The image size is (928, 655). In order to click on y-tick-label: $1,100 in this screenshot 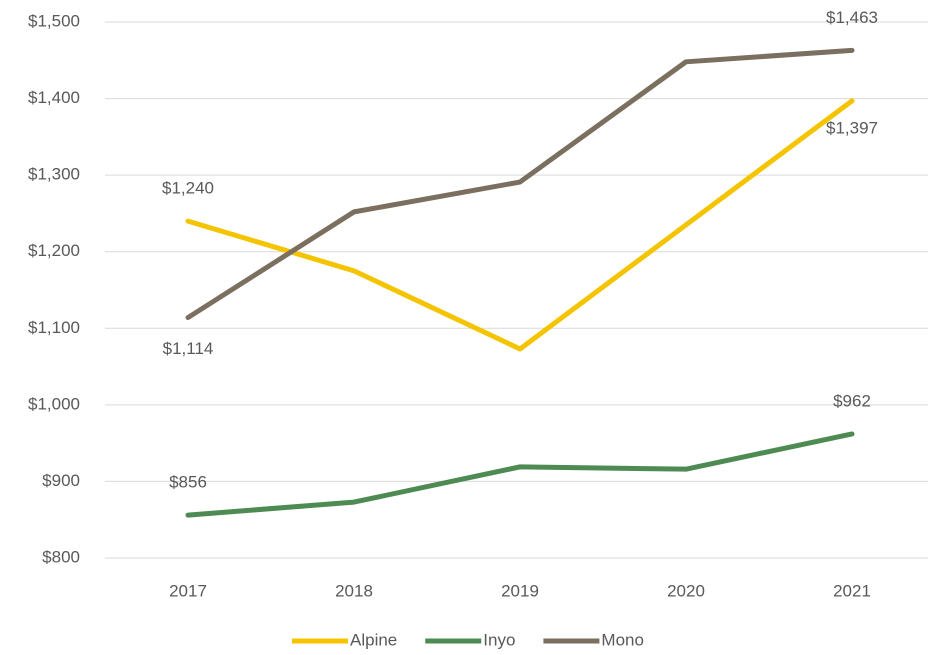, I will do `click(54, 327)`.